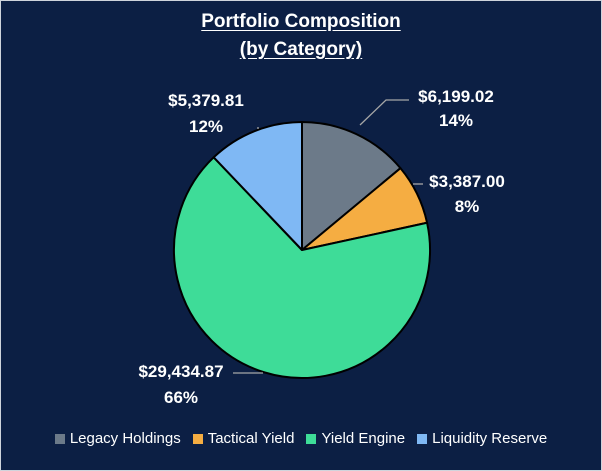 This screenshot has height=471, width=602. Describe the element at coordinates (197, 438) in the screenshot. I see `legend-swatch-tactical-yield` at that location.